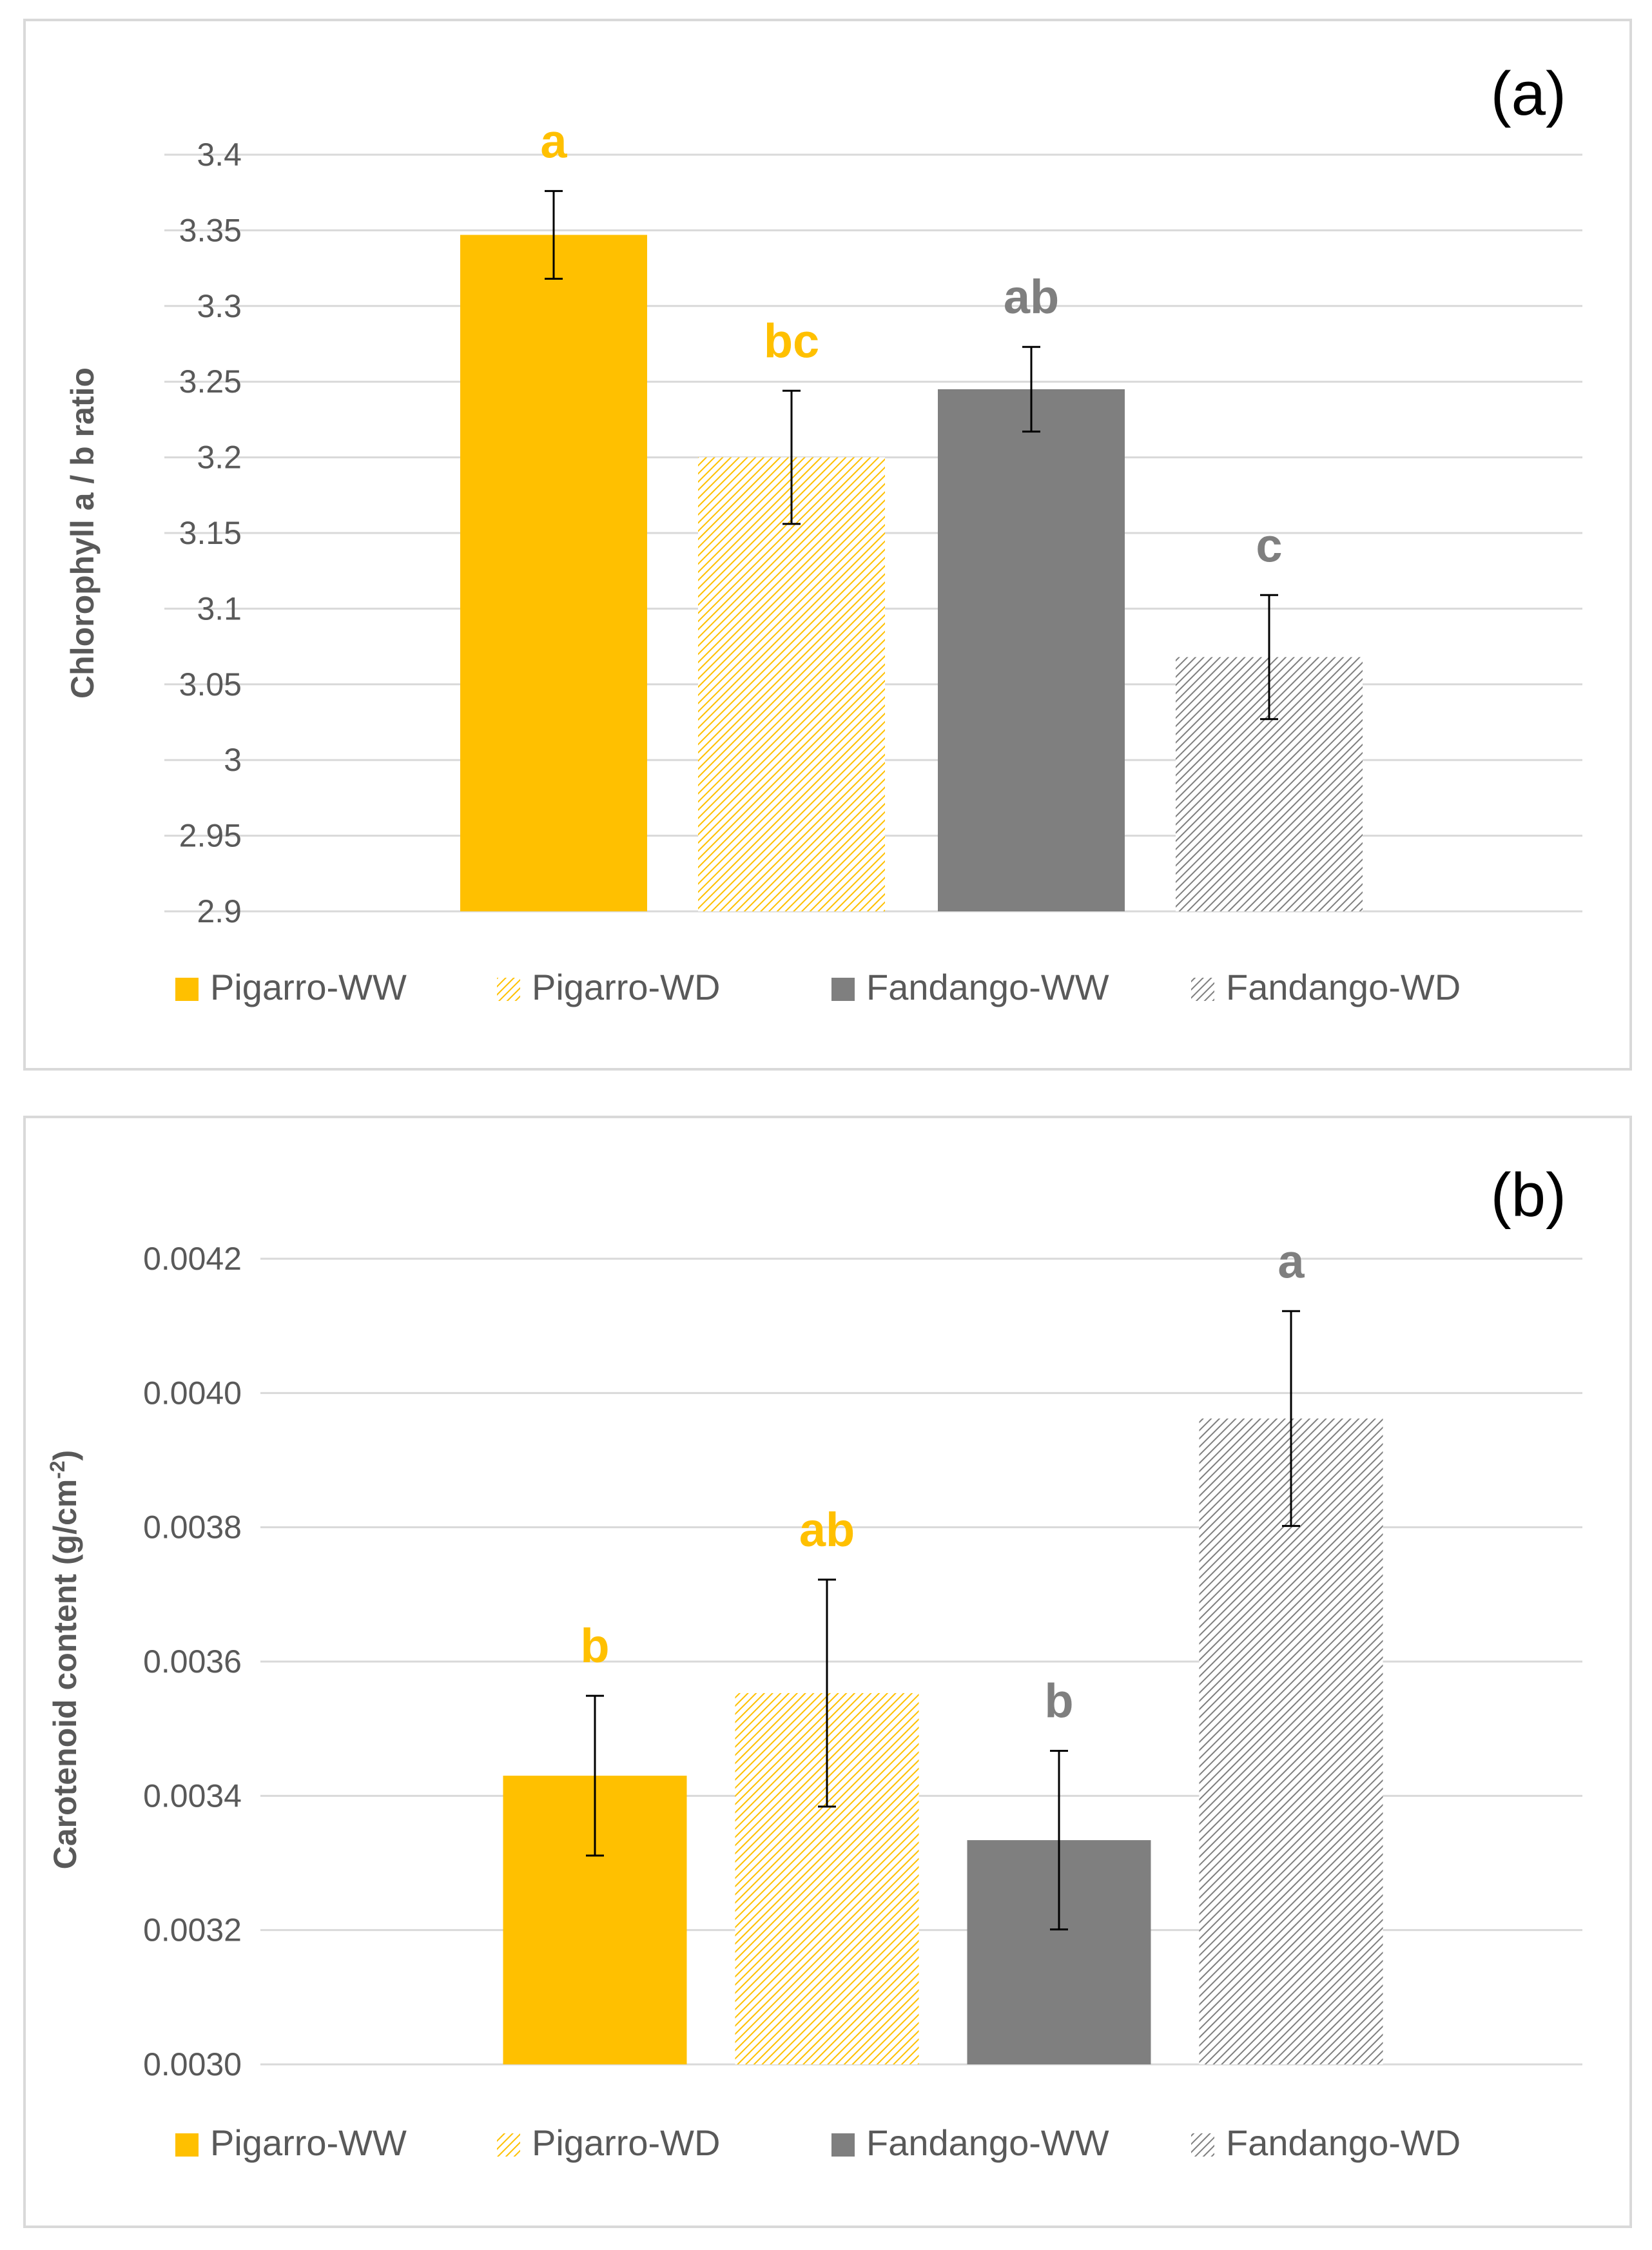  I want to click on y-tick-label: 0.0034, so click(192, 1796).